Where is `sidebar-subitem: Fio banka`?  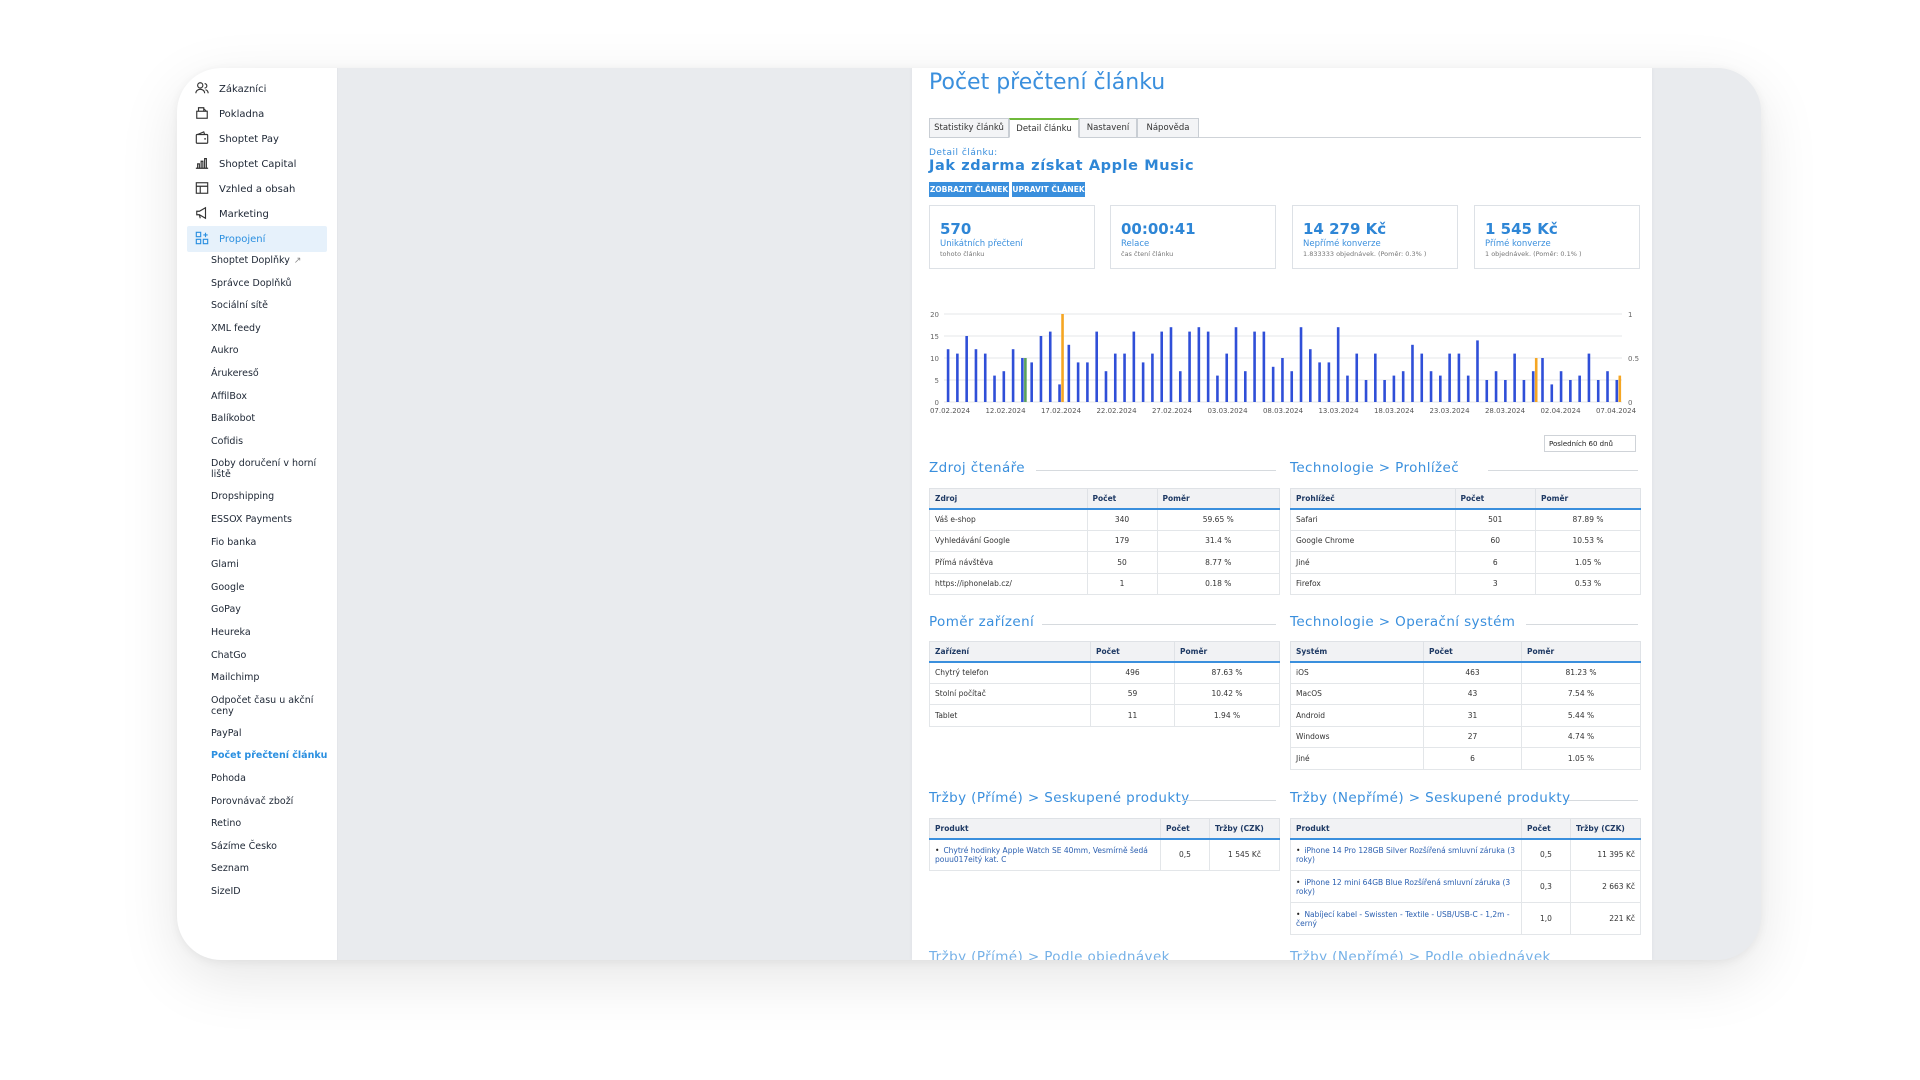
sidebar-subitem: Fio banka is located at coordinates (270, 542).